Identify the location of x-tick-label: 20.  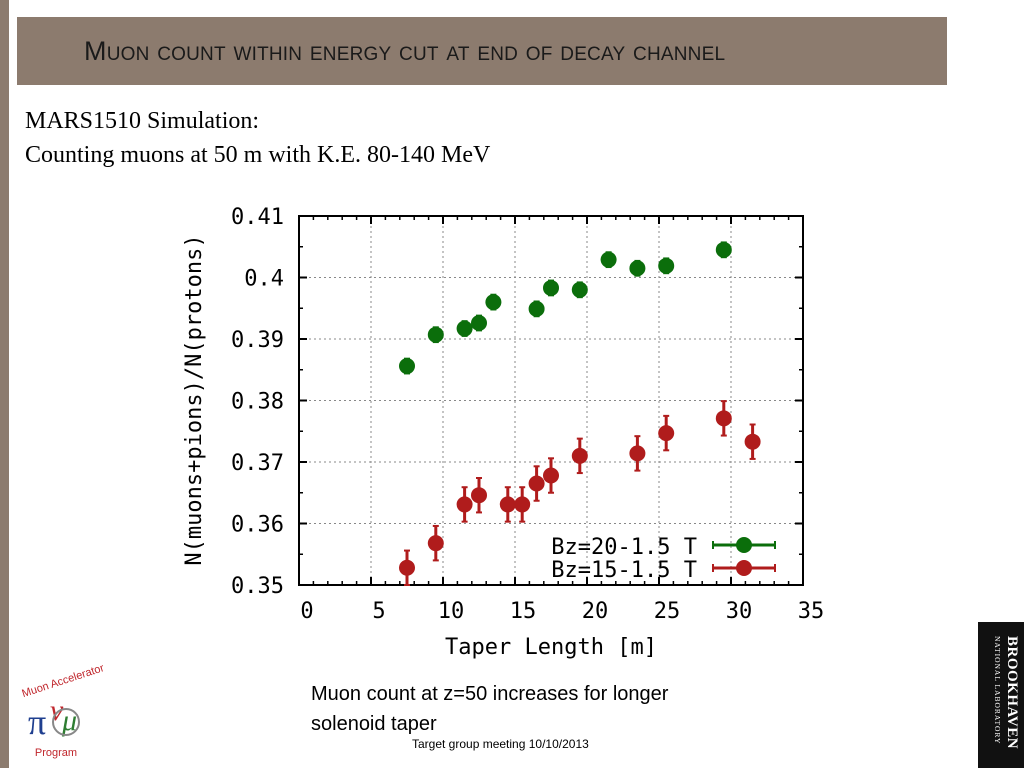
(595, 611).